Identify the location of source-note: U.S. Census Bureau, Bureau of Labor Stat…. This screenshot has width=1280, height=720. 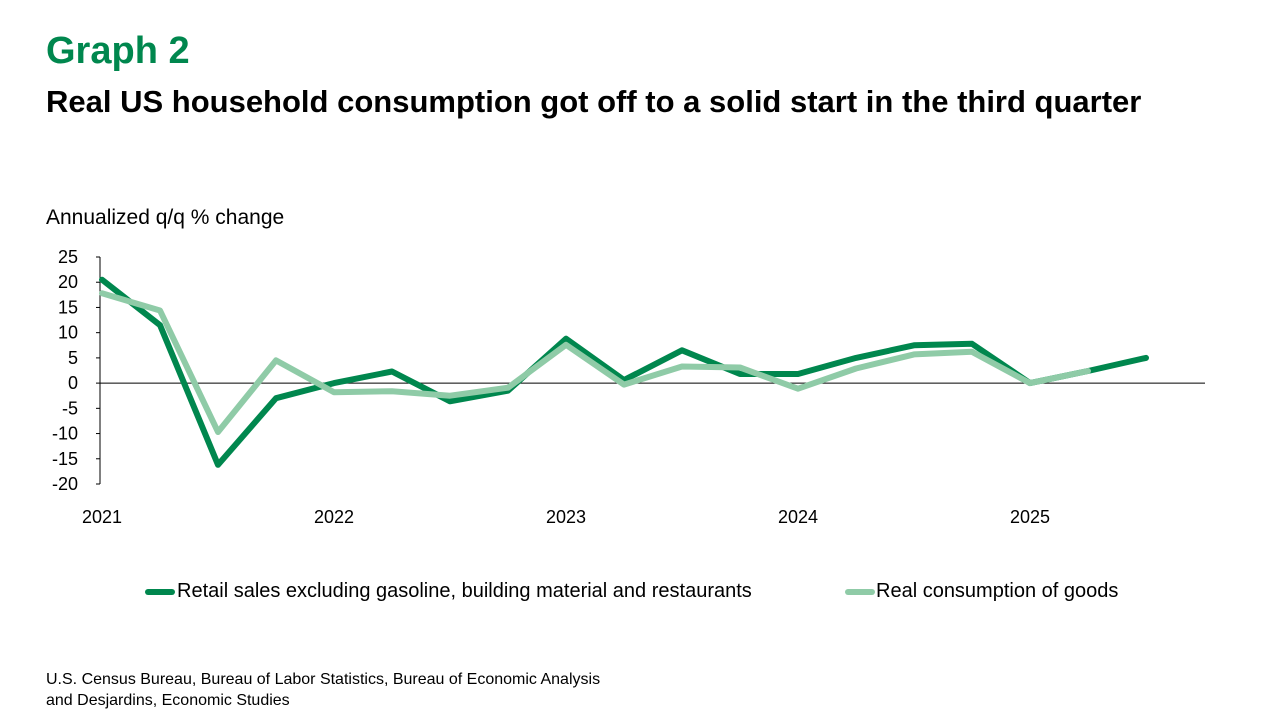
(426, 690).